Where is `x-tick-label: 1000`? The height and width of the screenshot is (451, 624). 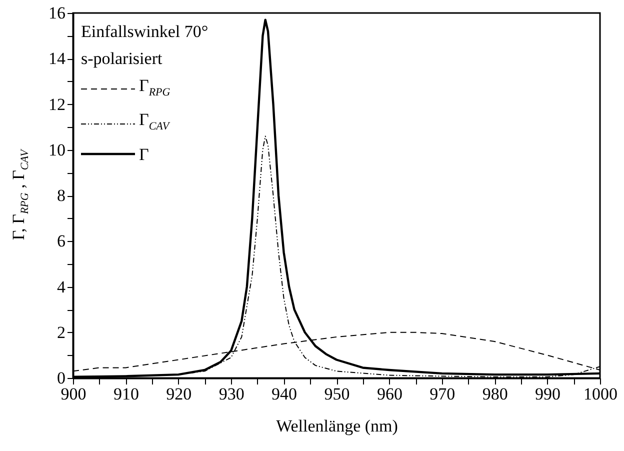
x-tick-label: 1000 is located at coordinates (601, 394).